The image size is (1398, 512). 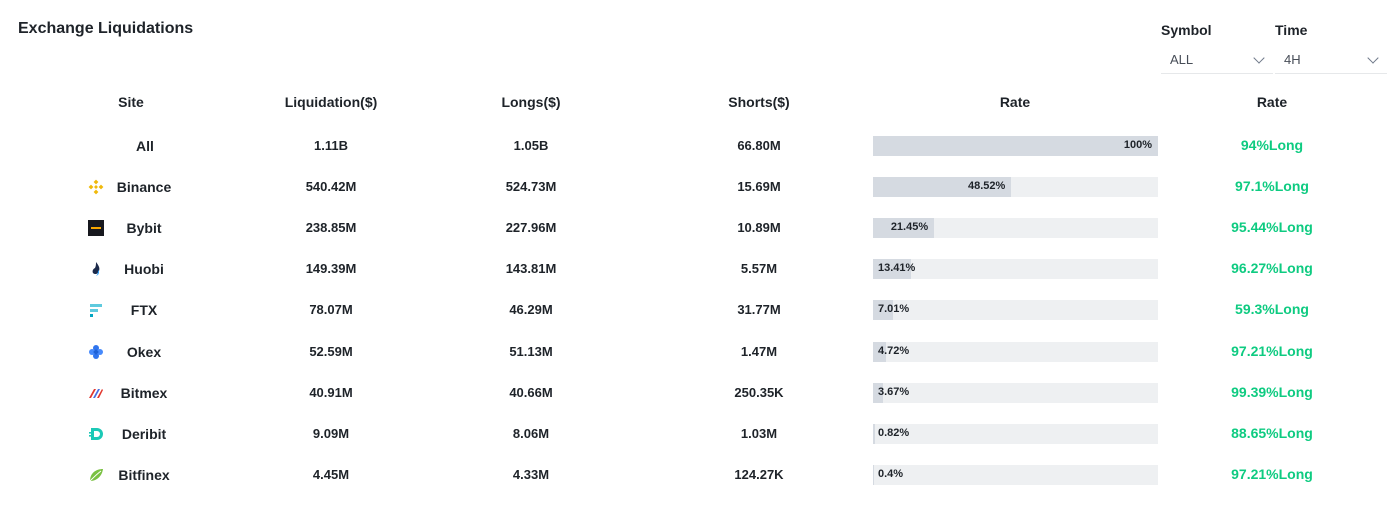 I want to click on okex-icon, so click(x=96, y=352).